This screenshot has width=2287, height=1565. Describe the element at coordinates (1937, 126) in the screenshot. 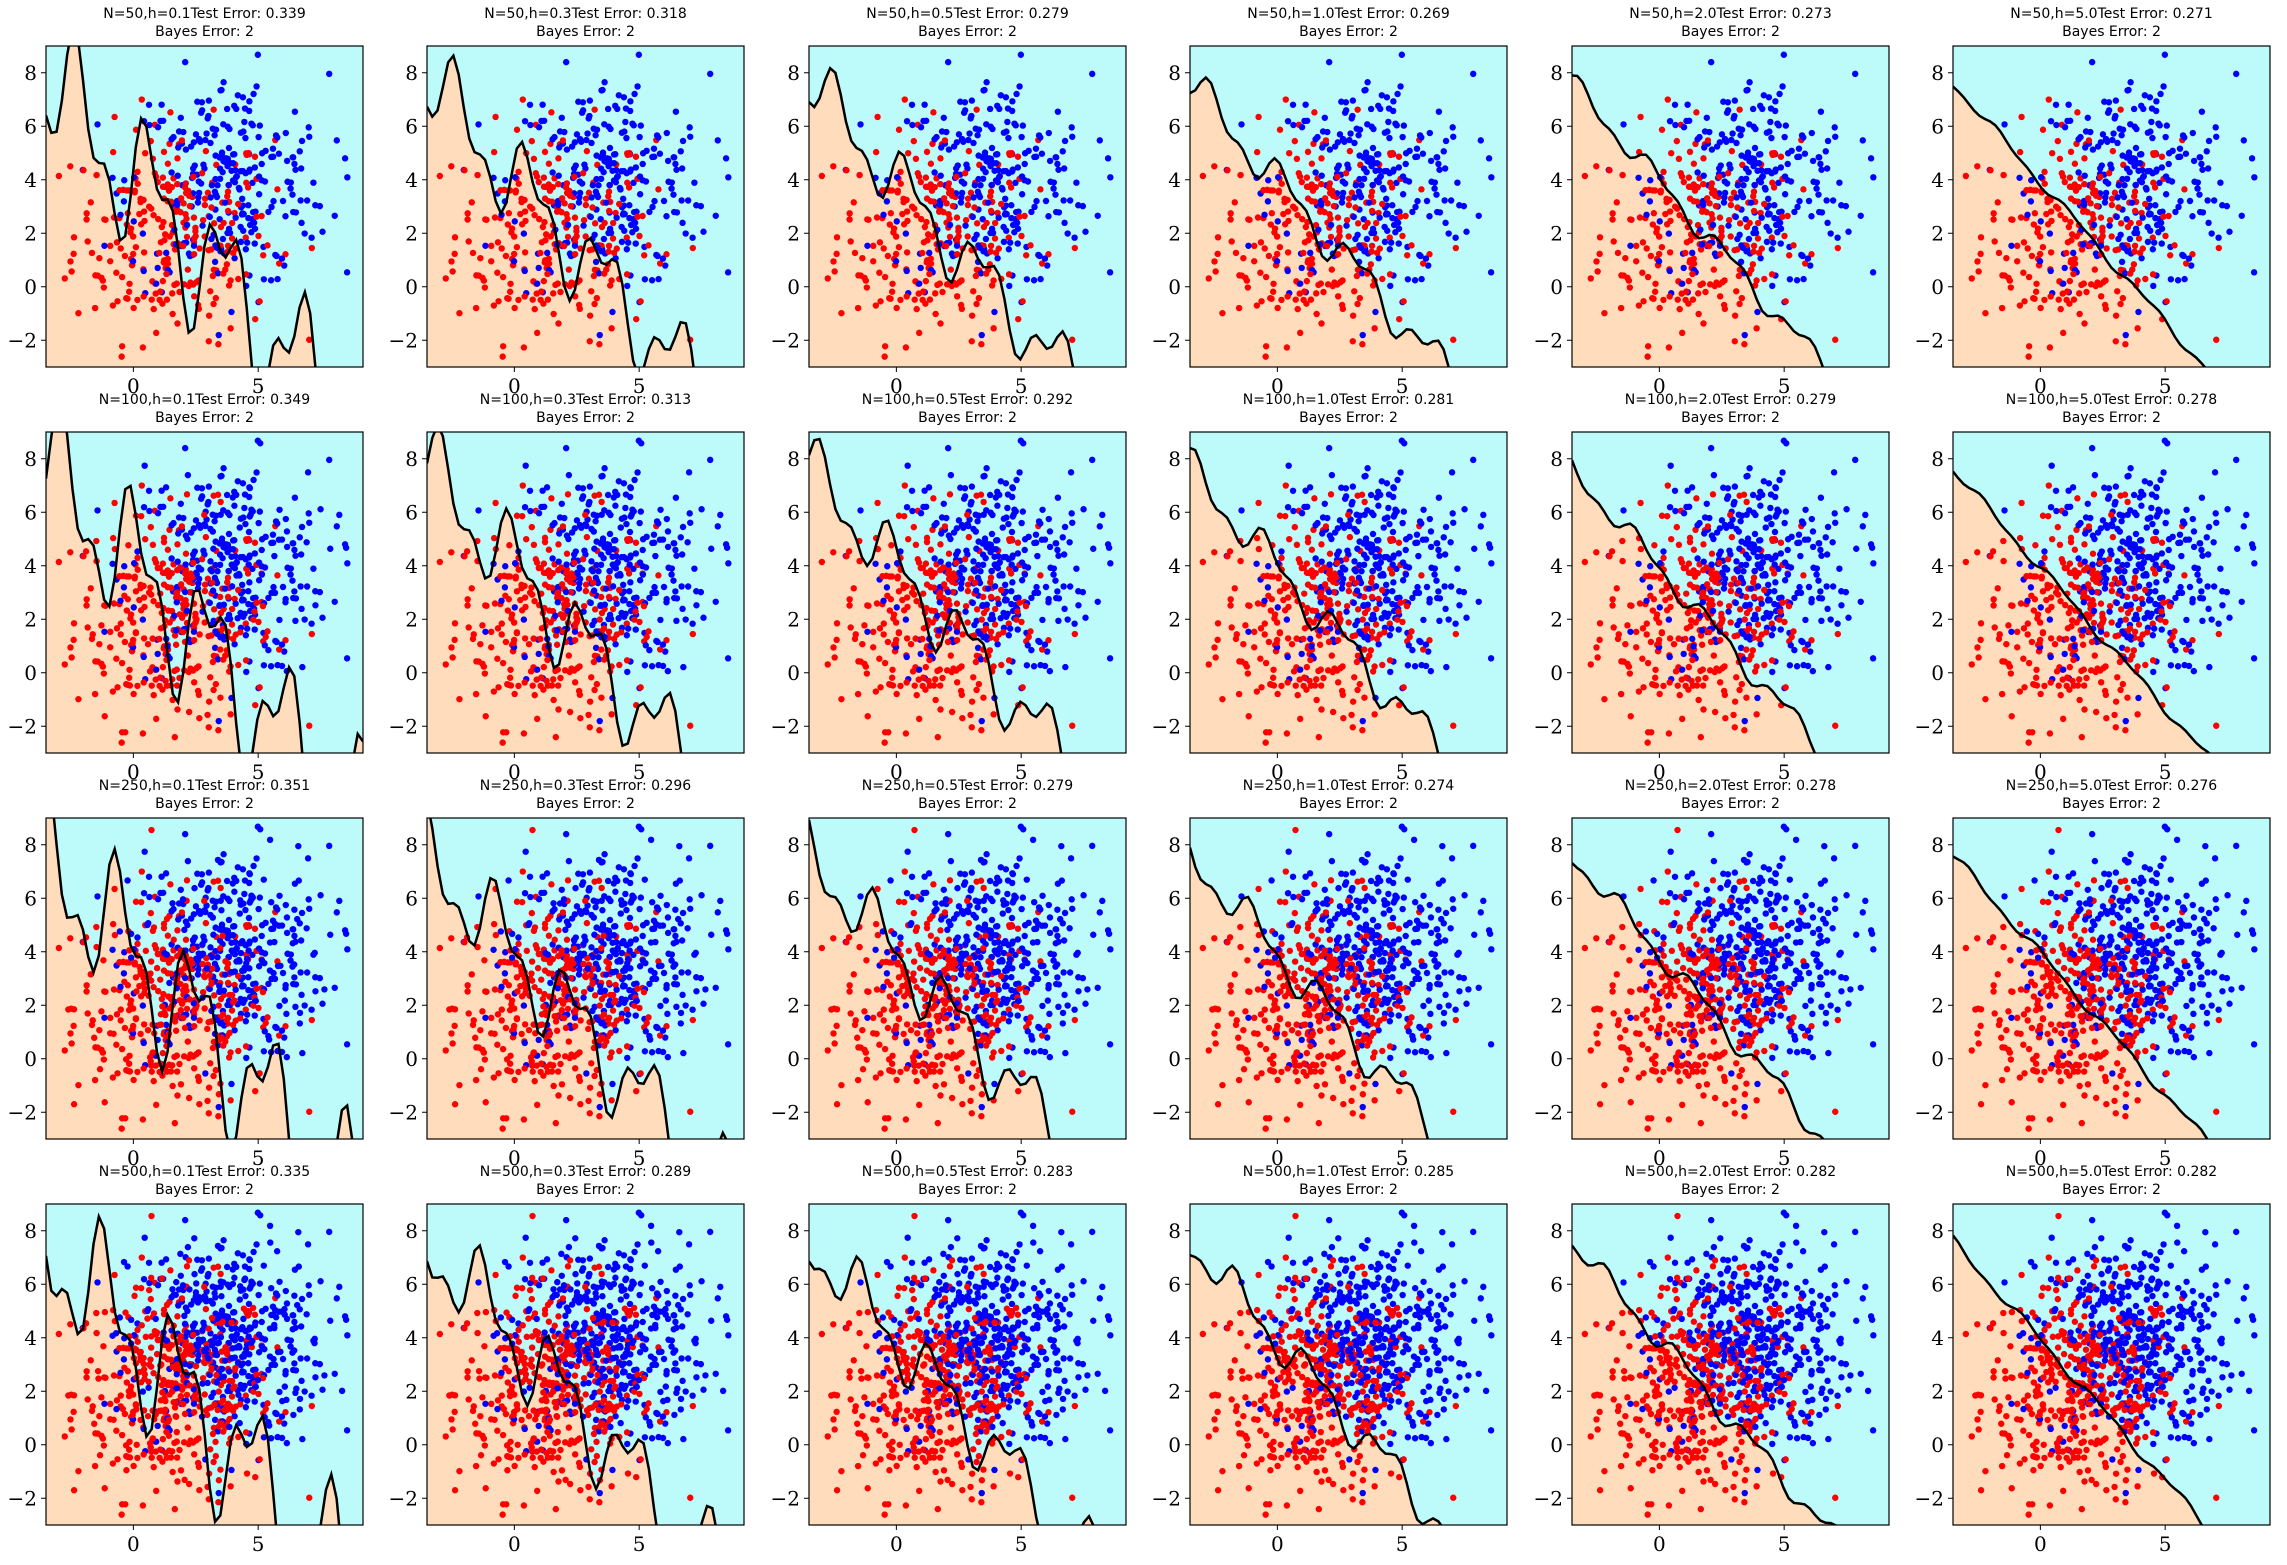

I see `y-tick-label: 6` at that location.